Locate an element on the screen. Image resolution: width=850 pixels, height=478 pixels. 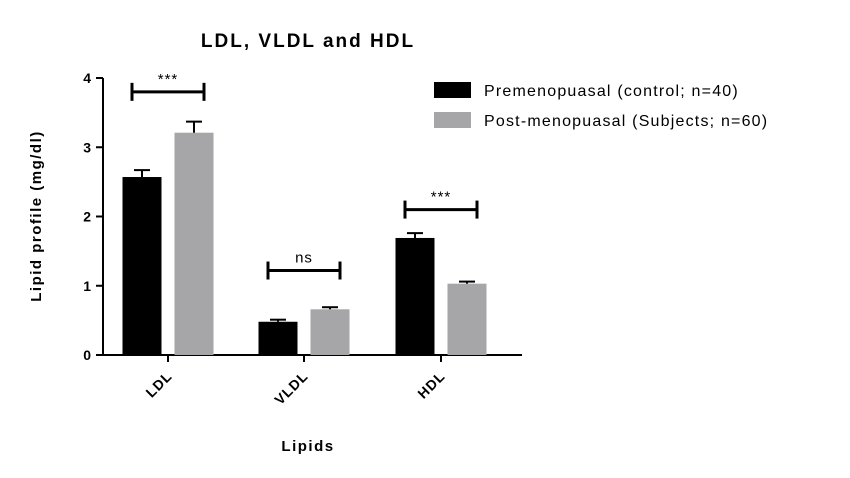
y-tick-label: 1 is located at coordinates (87, 286).